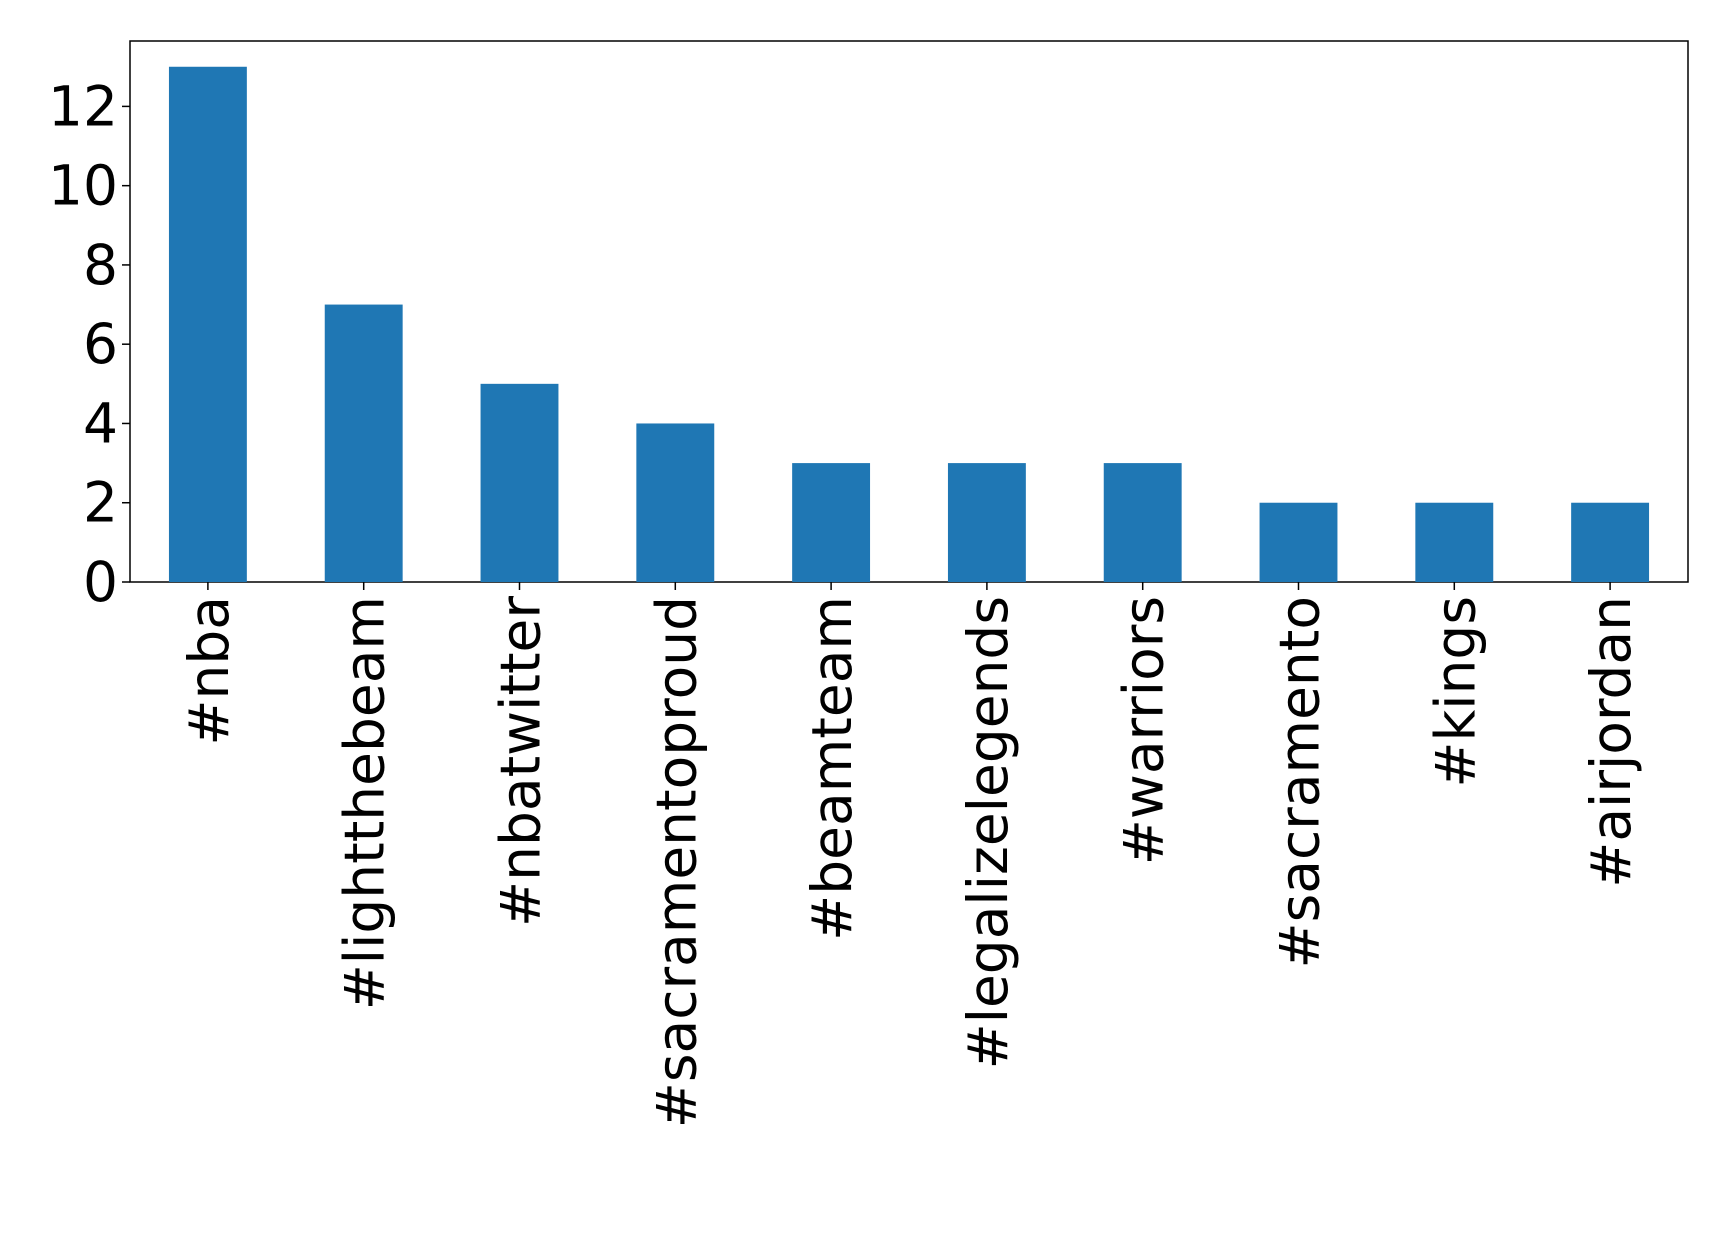 The width and height of the screenshot is (1719, 1233). Describe the element at coordinates (100, 423) in the screenshot. I see `y-tick-label: 4` at that location.